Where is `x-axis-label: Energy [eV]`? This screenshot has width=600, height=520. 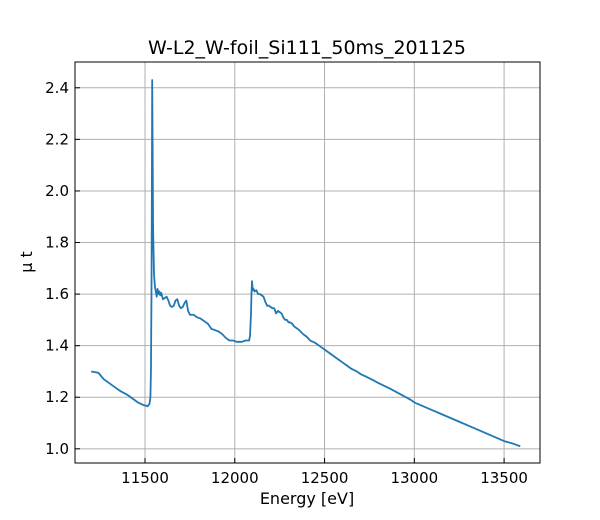
x-axis-label: Energy [eV] is located at coordinates (307, 498).